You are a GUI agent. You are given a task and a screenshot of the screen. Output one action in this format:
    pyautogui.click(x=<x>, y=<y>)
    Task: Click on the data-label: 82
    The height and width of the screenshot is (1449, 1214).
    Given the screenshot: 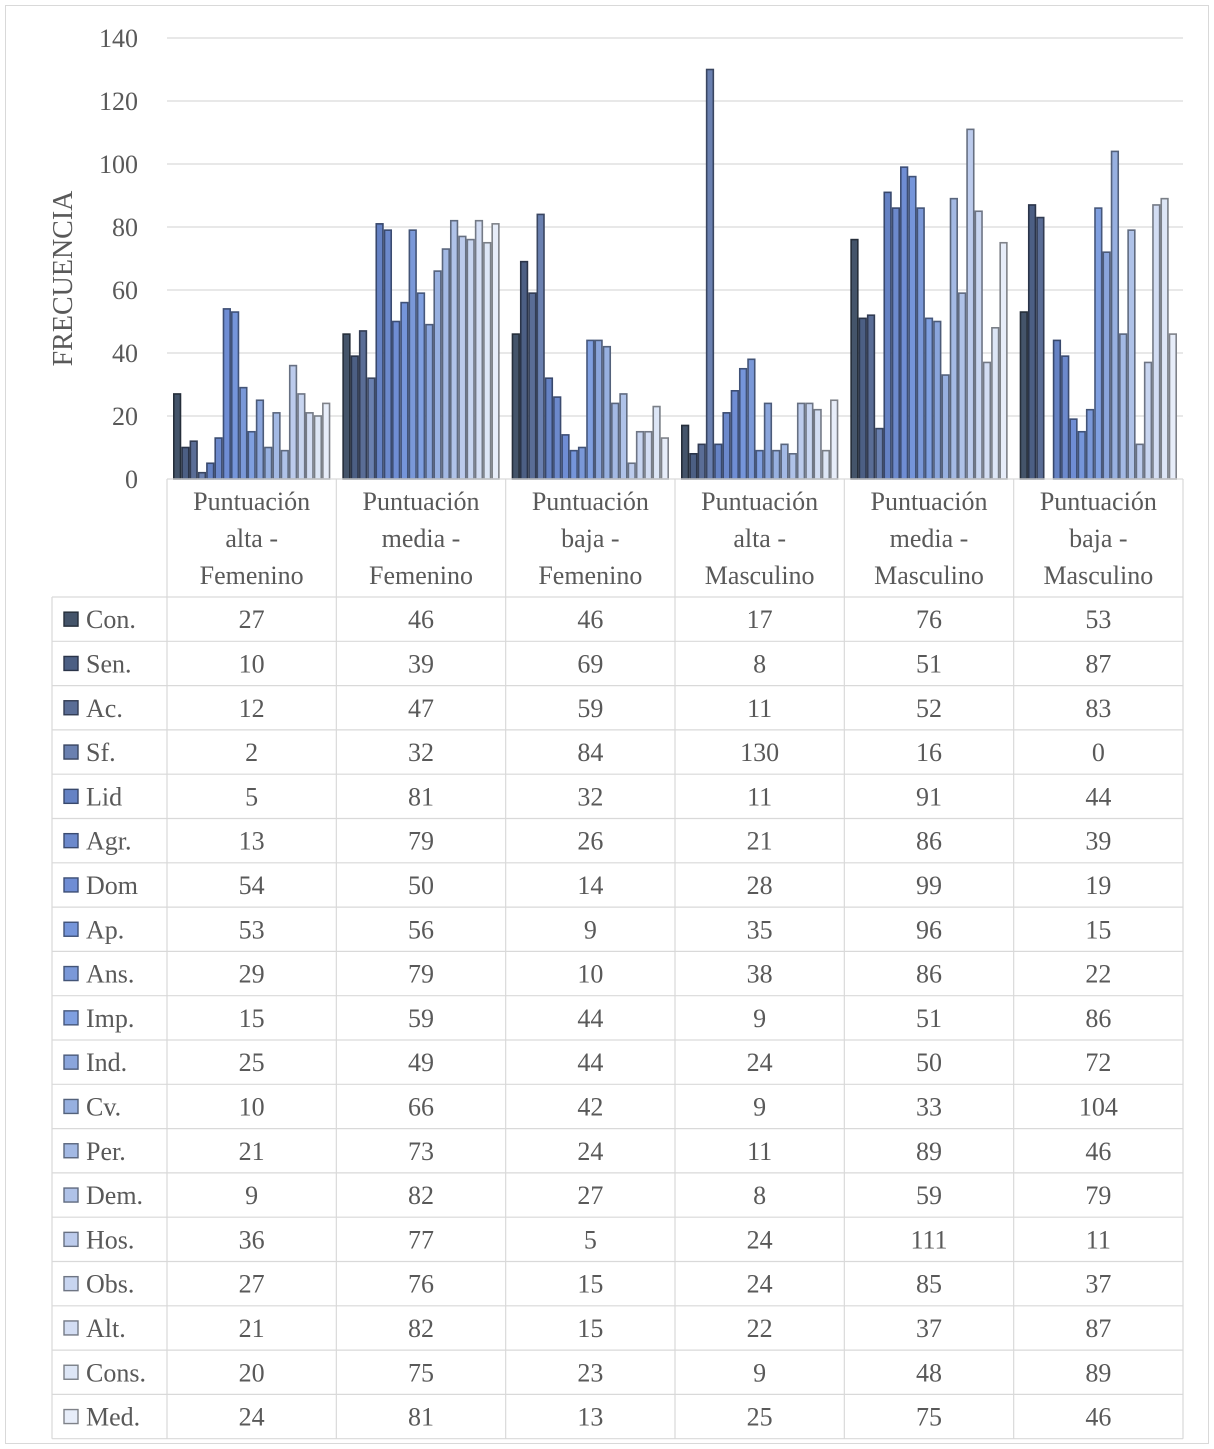 What is the action you would take?
    pyautogui.click(x=421, y=1328)
    